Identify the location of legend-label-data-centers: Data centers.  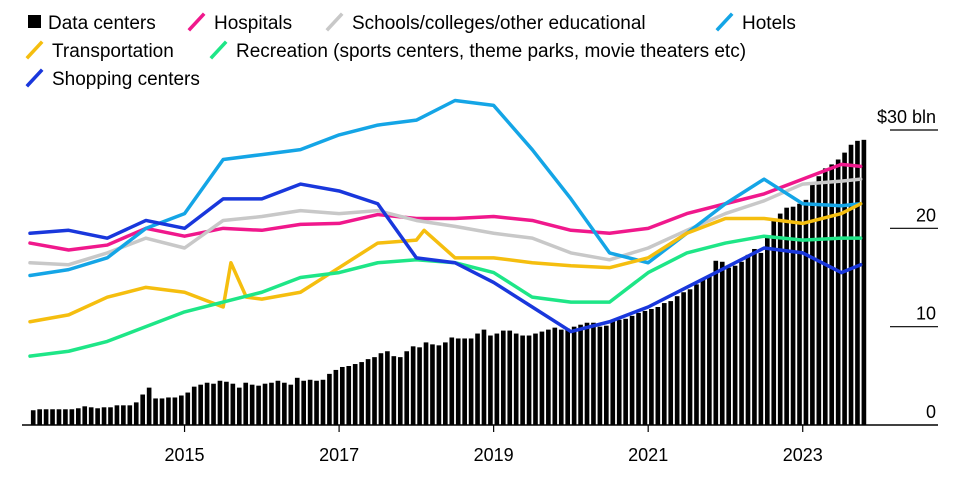
(102, 23).